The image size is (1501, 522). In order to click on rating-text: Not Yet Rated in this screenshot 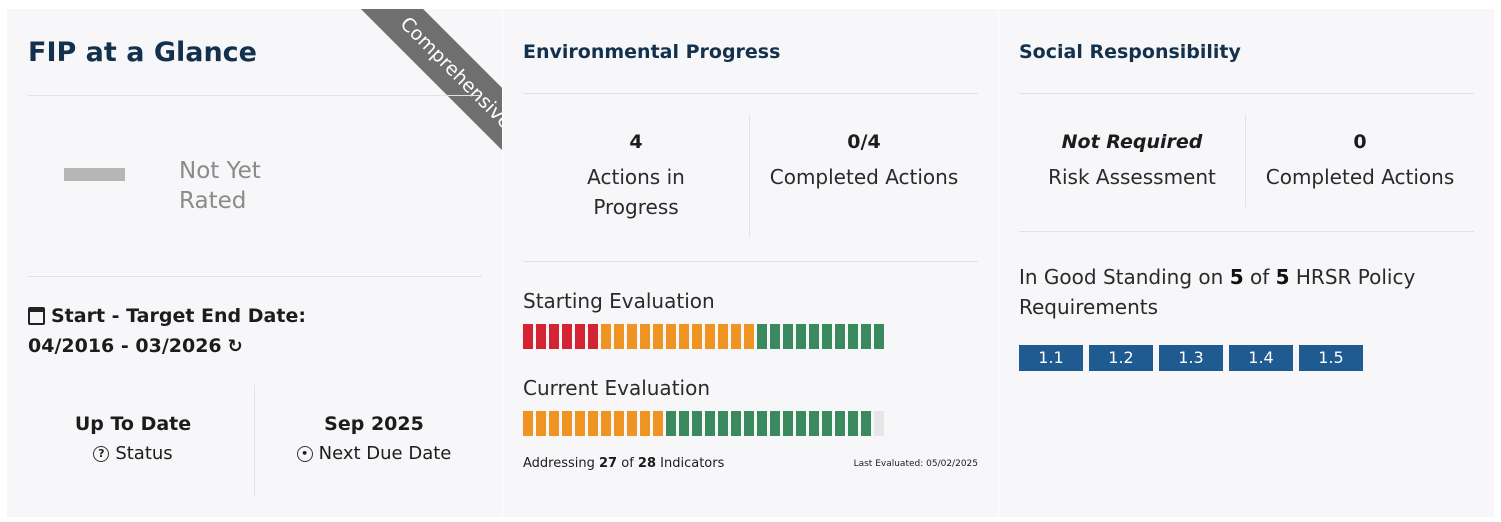, I will do `click(239, 186)`.